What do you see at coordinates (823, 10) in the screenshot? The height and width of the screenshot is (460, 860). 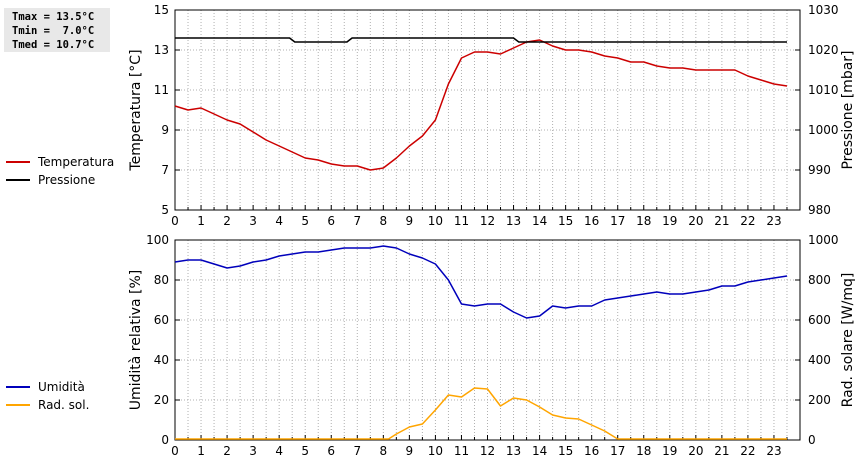 I see `y-right-tick-label: 1030` at bounding box center [823, 10].